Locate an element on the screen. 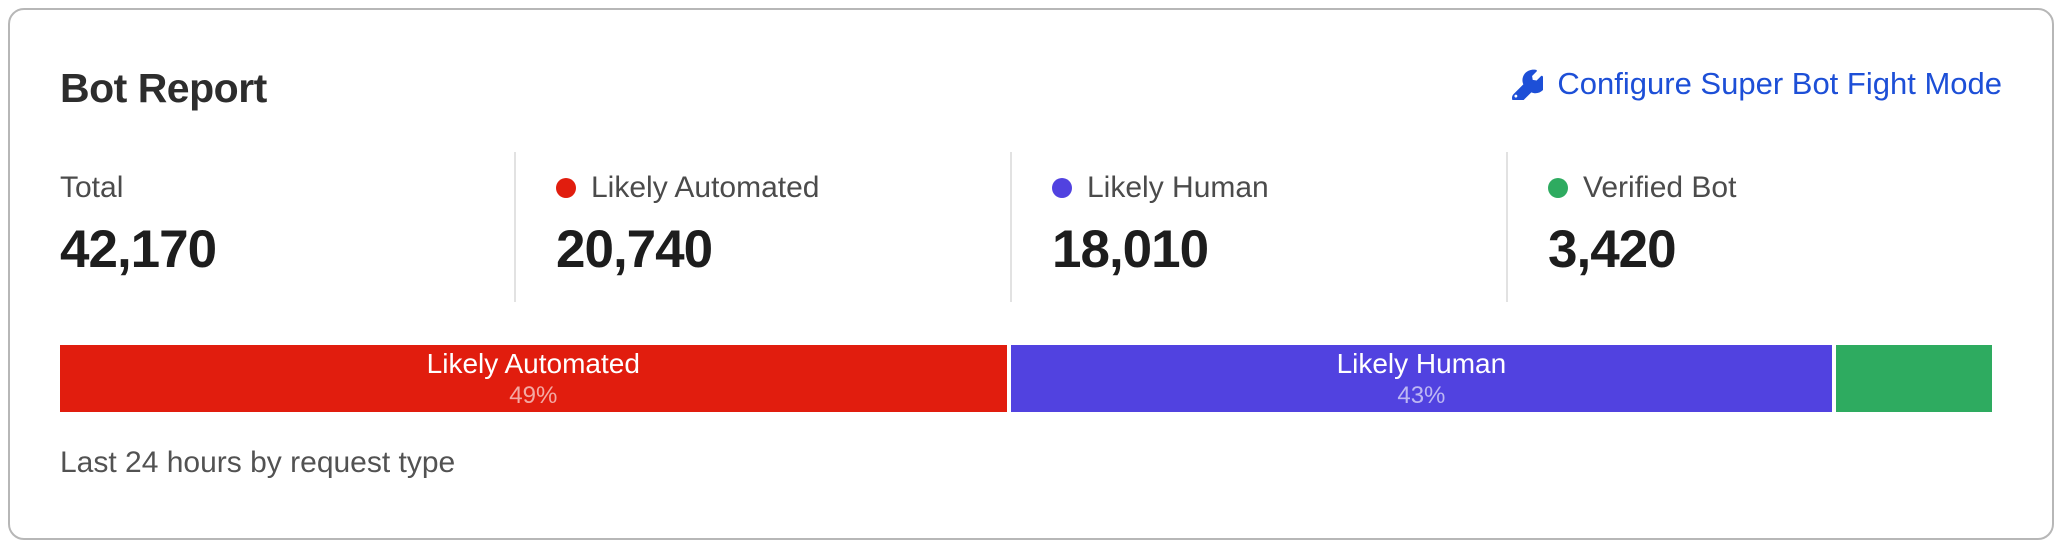  bar-segment-likely-automated-percent: 49% is located at coordinates (533, 395).